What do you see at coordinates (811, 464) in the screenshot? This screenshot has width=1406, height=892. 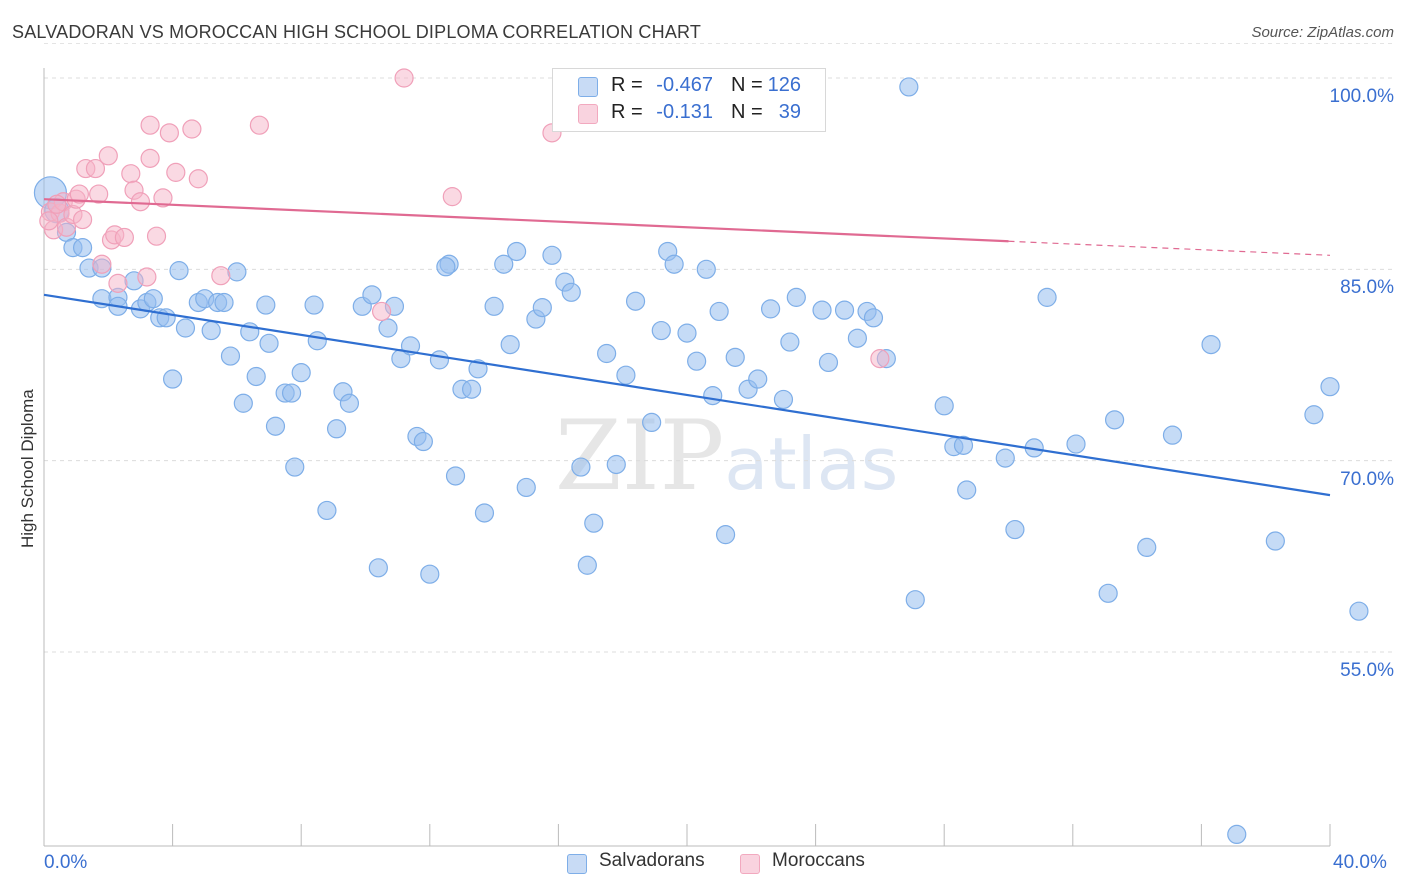 I see `watermark-atlas: atlas` at bounding box center [811, 464].